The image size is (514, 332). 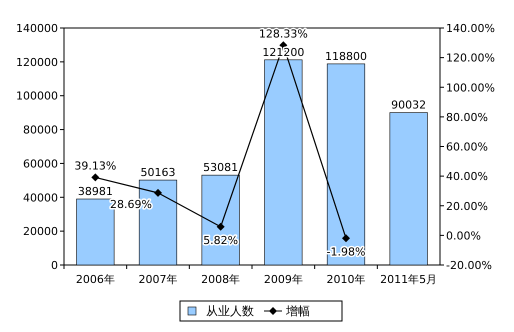 I want to click on data-label: 53081, so click(x=220, y=167).